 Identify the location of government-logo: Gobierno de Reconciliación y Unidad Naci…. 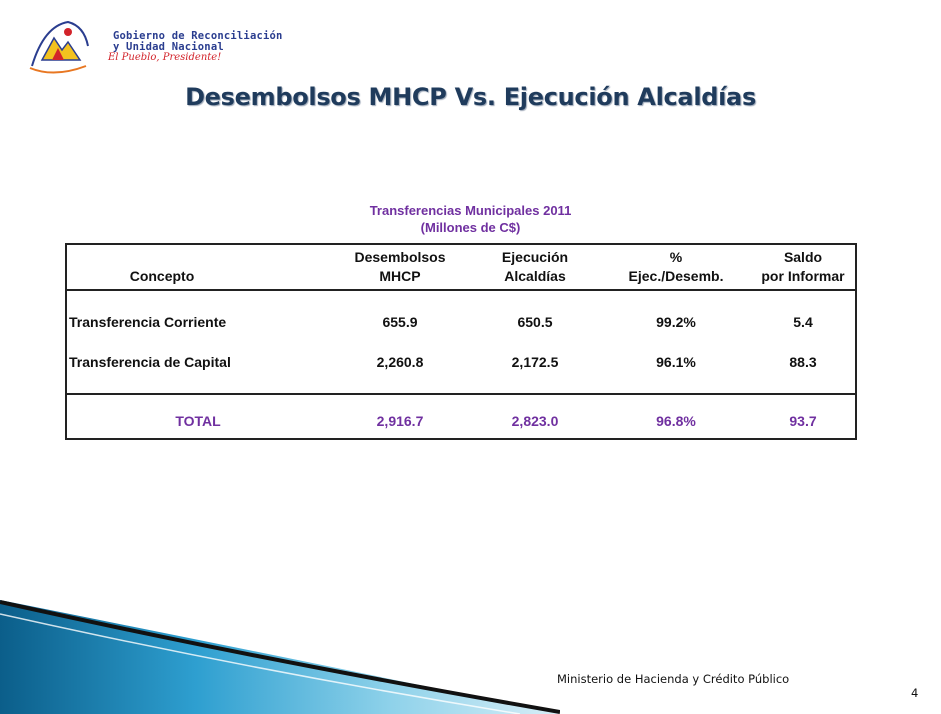
(153, 47).